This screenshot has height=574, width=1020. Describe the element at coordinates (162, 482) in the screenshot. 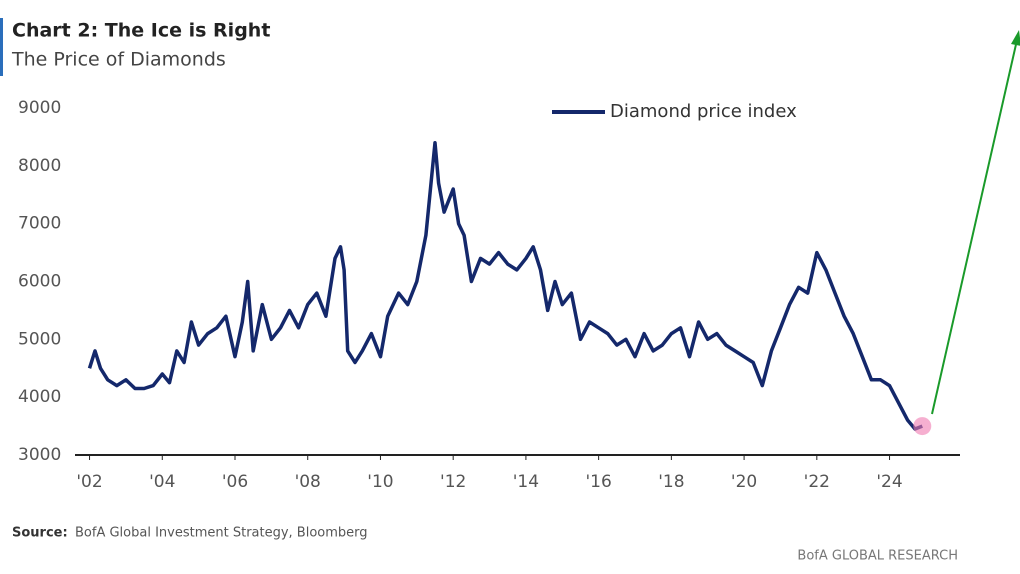

I see `x-tick-label: '04` at that location.